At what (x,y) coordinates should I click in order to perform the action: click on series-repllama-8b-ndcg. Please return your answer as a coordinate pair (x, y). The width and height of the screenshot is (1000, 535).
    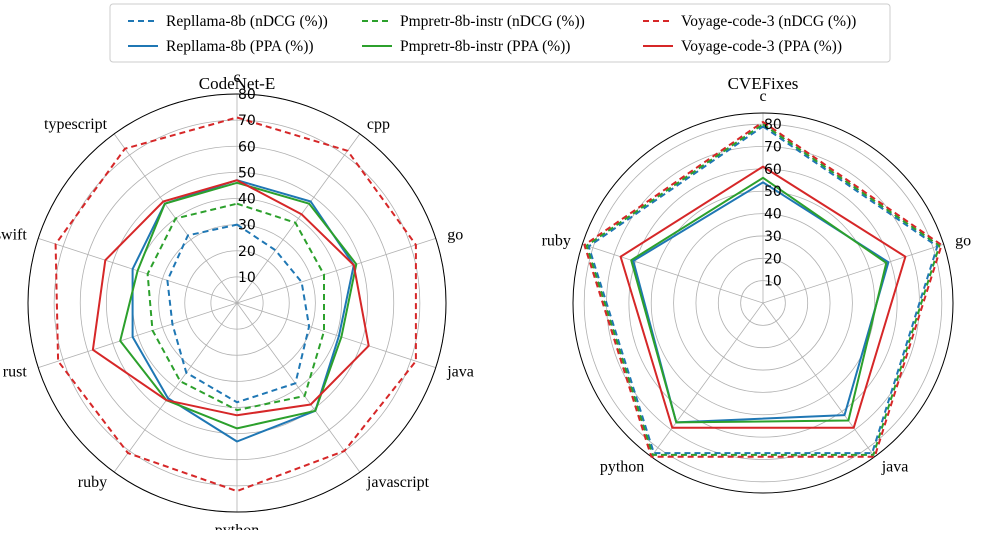
    Looking at the image, I should click on (238, 313).